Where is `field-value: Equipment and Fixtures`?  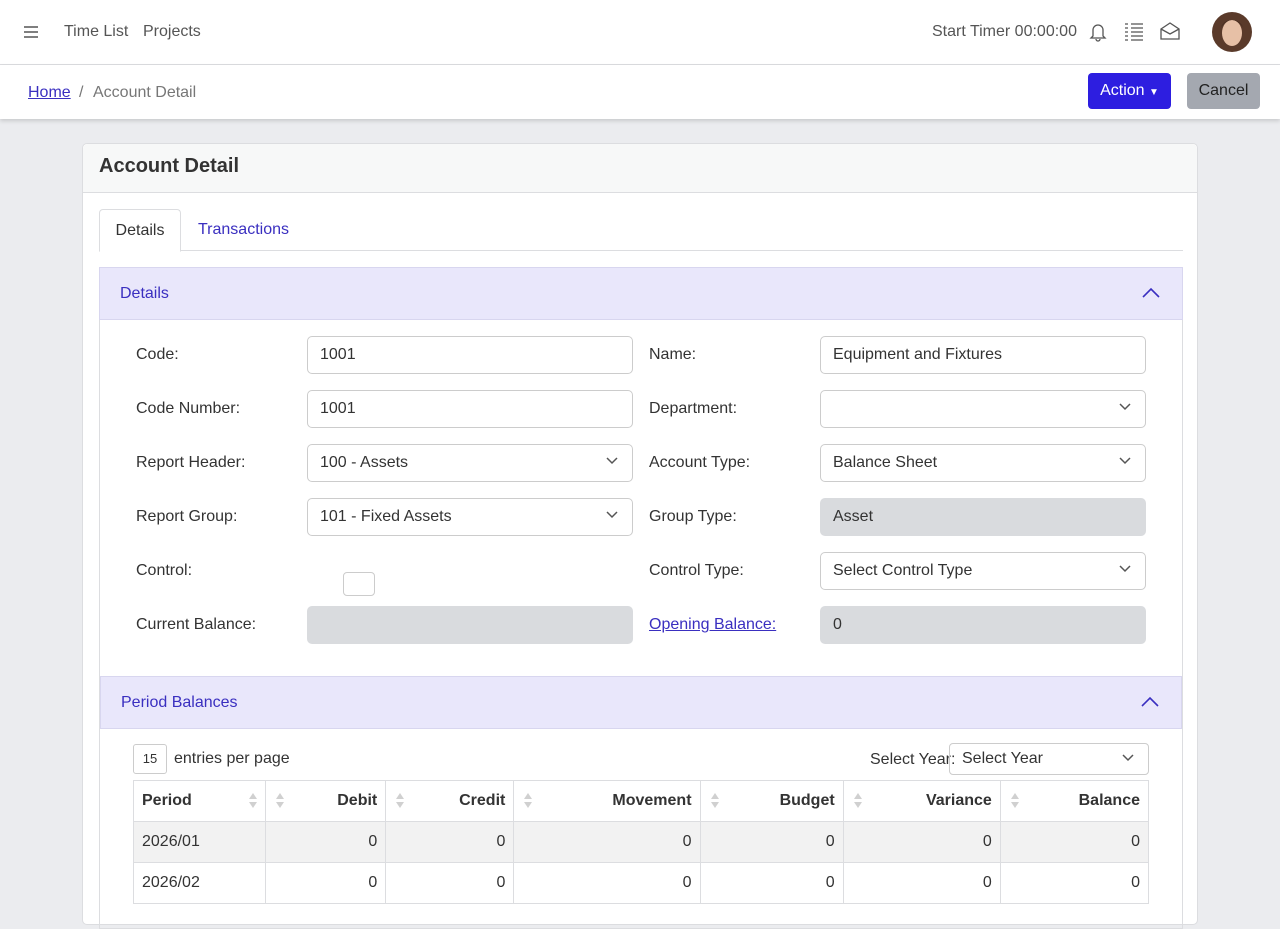 field-value: Equipment and Fixtures is located at coordinates (917, 354).